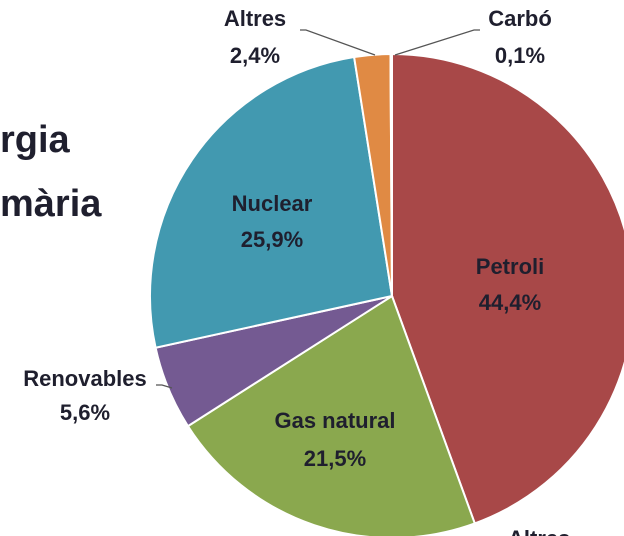 Image resolution: width=624 pixels, height=536 pixels. Describe the element at coordinates (510, 266) in the screenshot. I see `slice-label: Petroli` at that location.